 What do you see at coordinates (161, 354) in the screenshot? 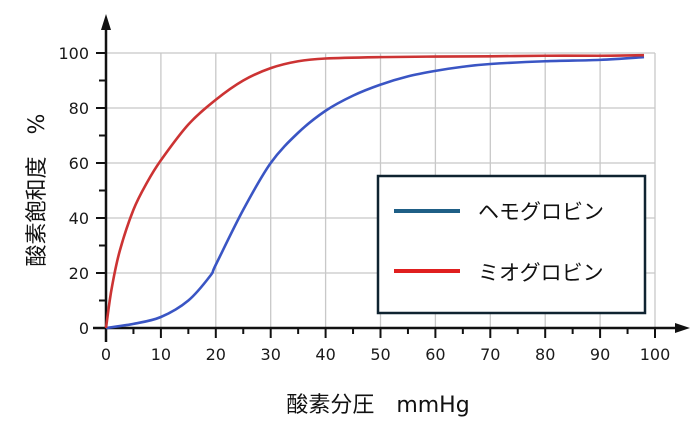
I see `x-tick-label: 10` at bounding box center [161, 354].